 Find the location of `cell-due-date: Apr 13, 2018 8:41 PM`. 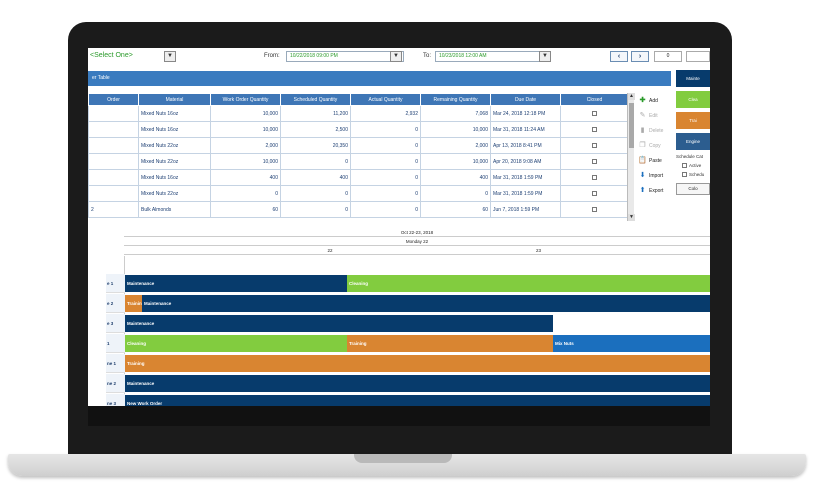

cell-due-date: Apr 13, 2018 8:41 PM is located at coordinates (525, 145).